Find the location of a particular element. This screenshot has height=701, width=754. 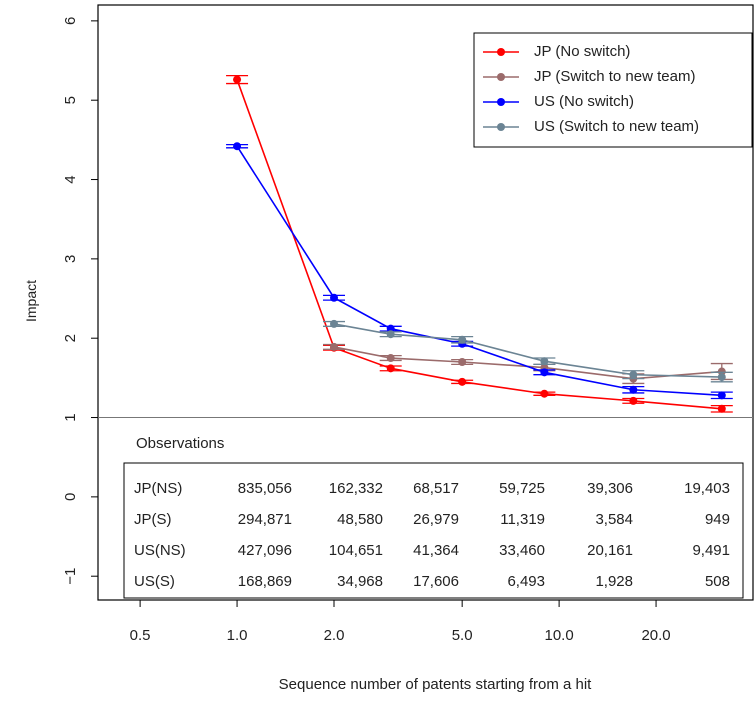

observations-cell: 162,332 is located at coordinates (356, 488).